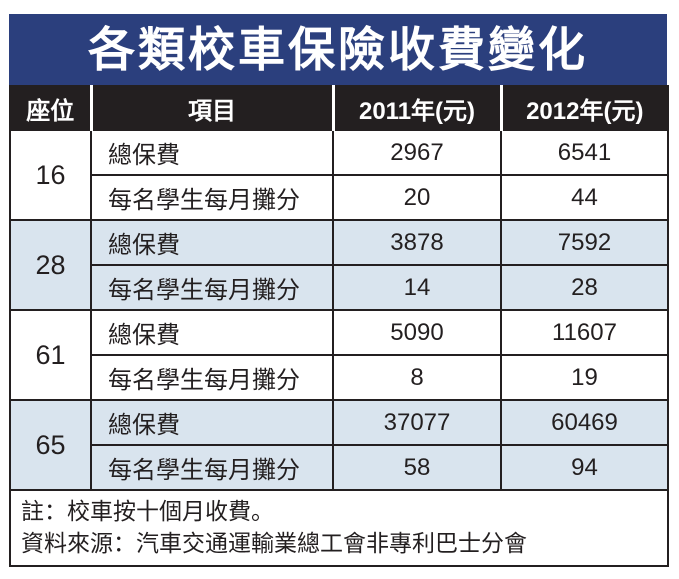 This screenshot has height=579, width=679. Describe the element at coordinates (417, 377) in the screenshot. I see `value-2011-cell: 8` at that location.